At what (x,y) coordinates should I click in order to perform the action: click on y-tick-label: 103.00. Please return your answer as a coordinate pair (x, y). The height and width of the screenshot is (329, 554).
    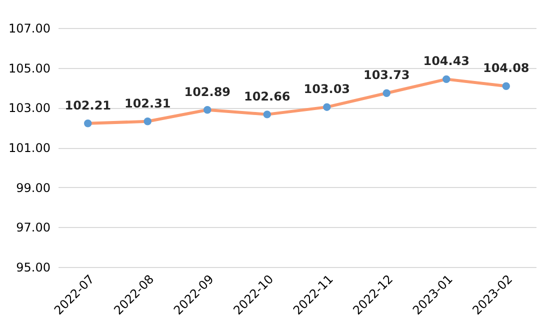
    Looking at the image, I should click on (29, 108).